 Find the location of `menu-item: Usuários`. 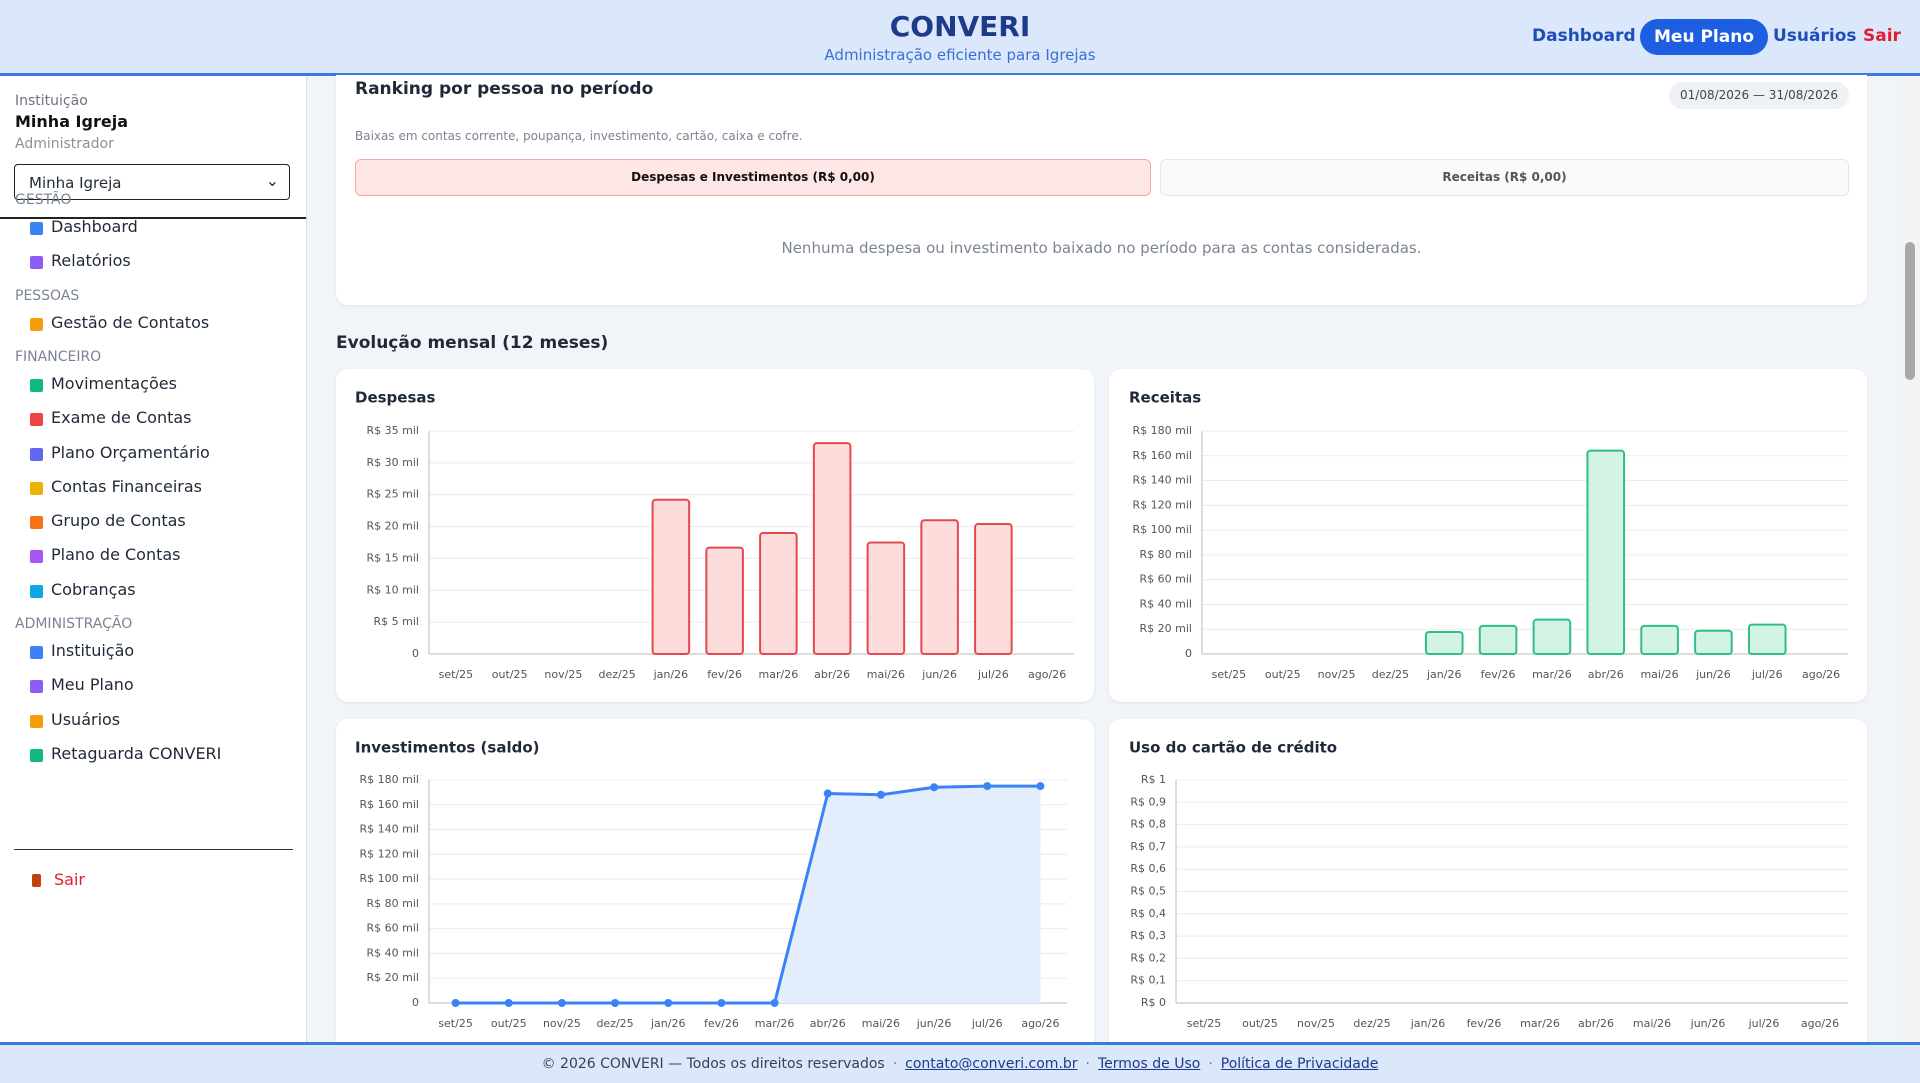

menu-item: Usuários is located at coordinates (86, 719).